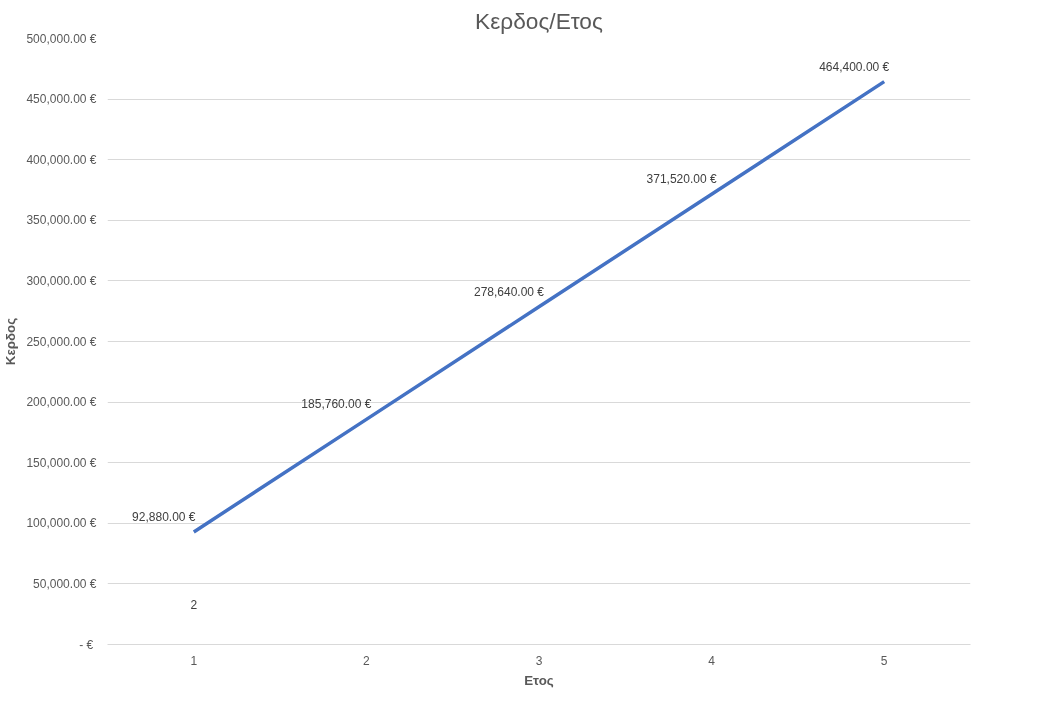 The height and width of the screenshot is (714, 1046). What do you see at coordinates (61, 220) in the screenshot?
I see `y-tick-label: 350,000.00 €` at bounding box center [61, 220].